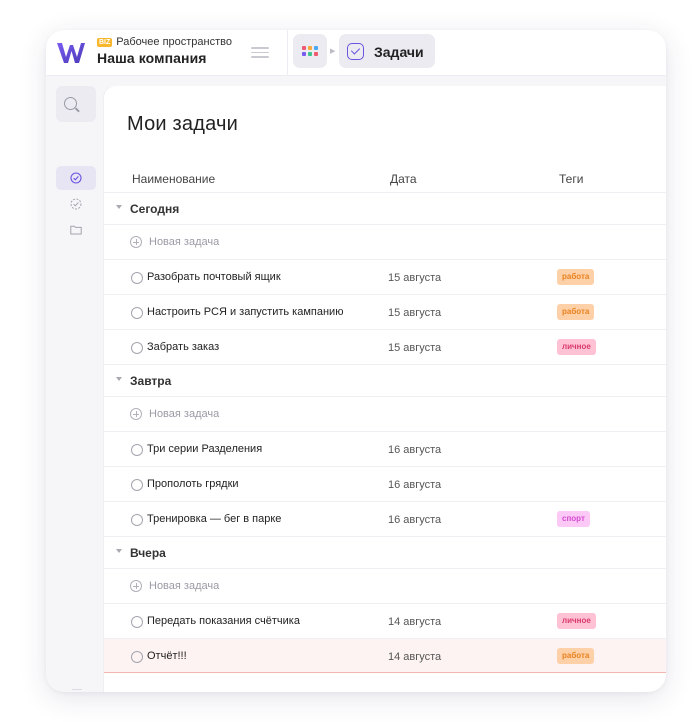 This screenshot has width=700, height=722. What do you see at coordinates (71, 53) in the screenshot?
I see `app-logo-icon` at bounding box center [71, 53].